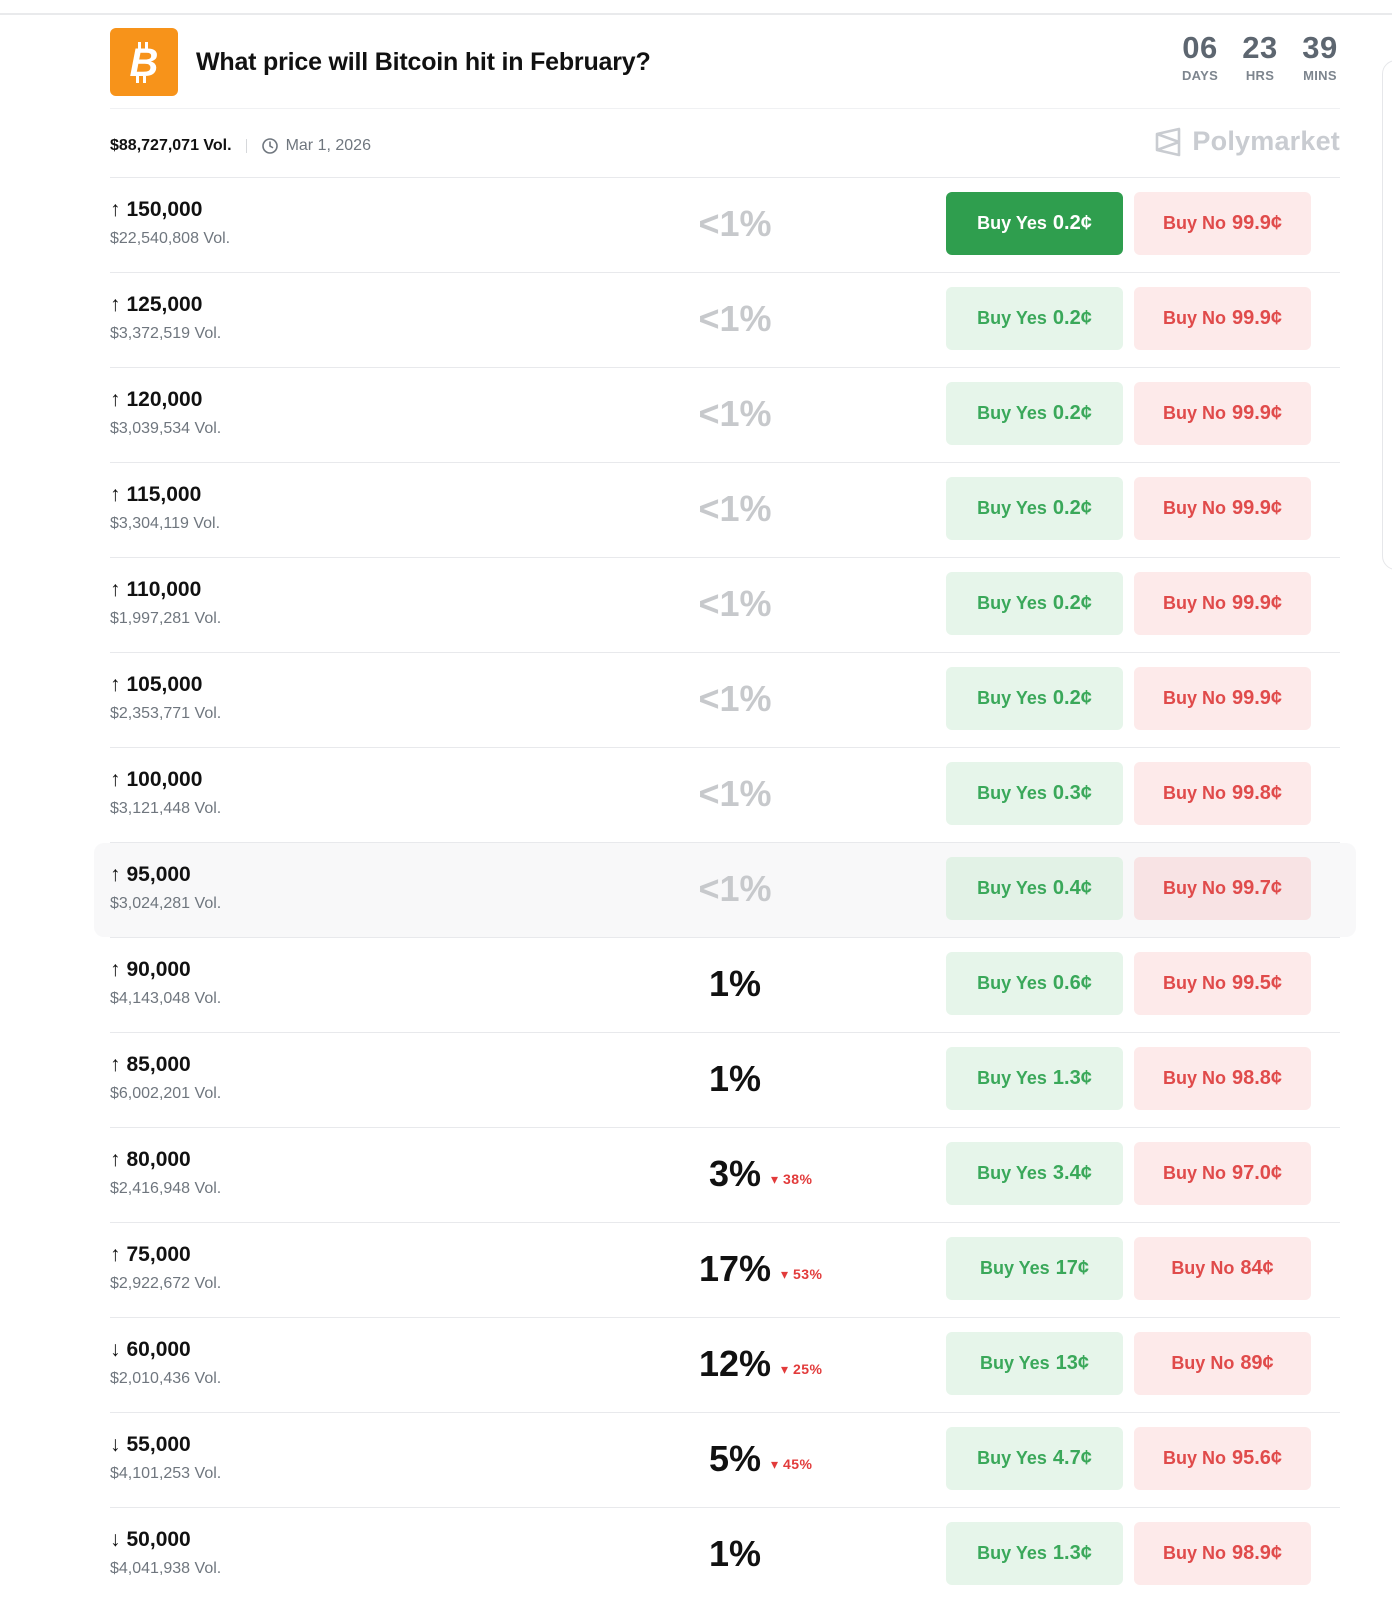 This screenshot has width=1392, height=1606. I want to click on buy-no-button: Buy No 95.6¢, so click(1222, 1458).